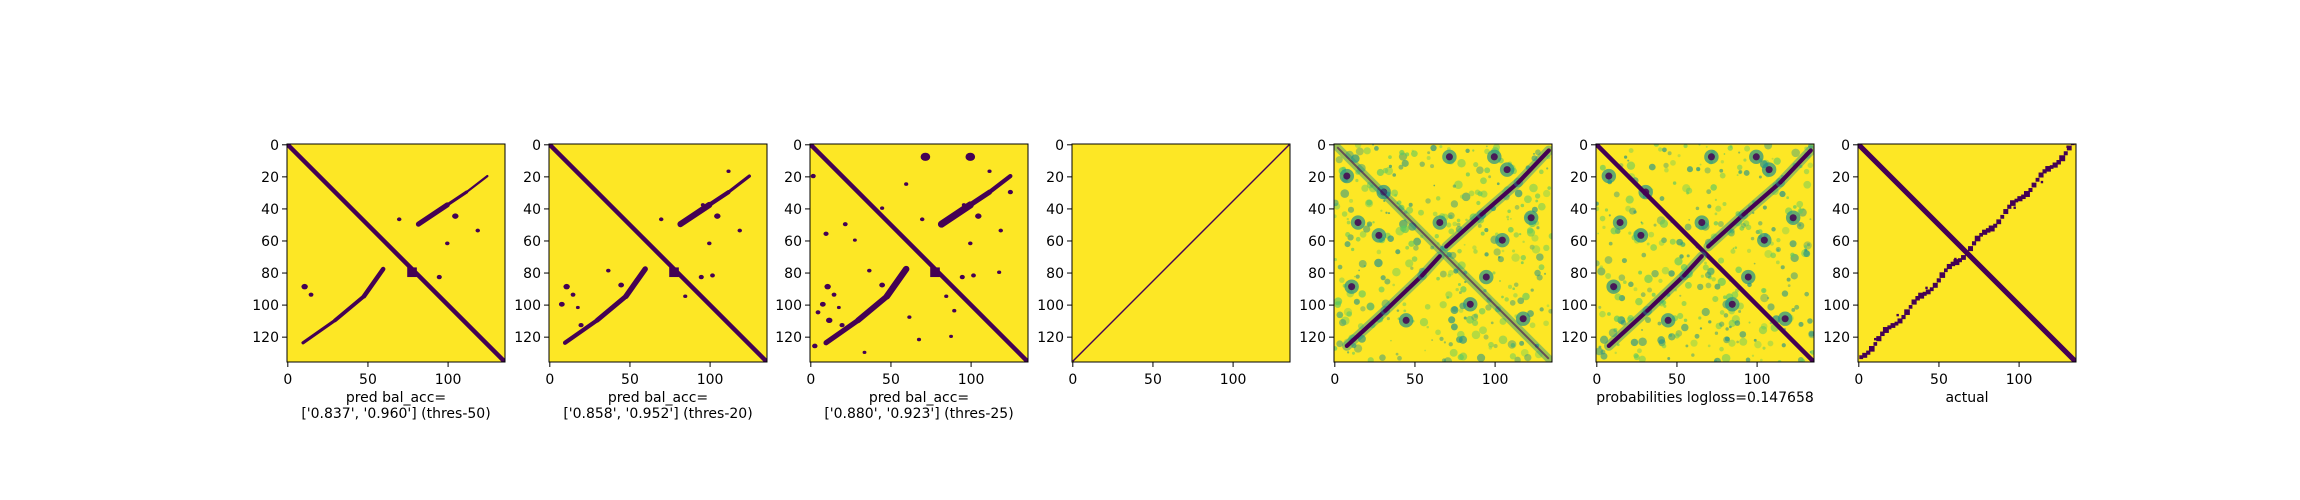 The height and width of the screenshot is (500, 2300). Describe the element at coordinates (918, 414) in the screenshot. I see `panel-caption: ['0.880', '0.923'] (thres-25)` at that location.